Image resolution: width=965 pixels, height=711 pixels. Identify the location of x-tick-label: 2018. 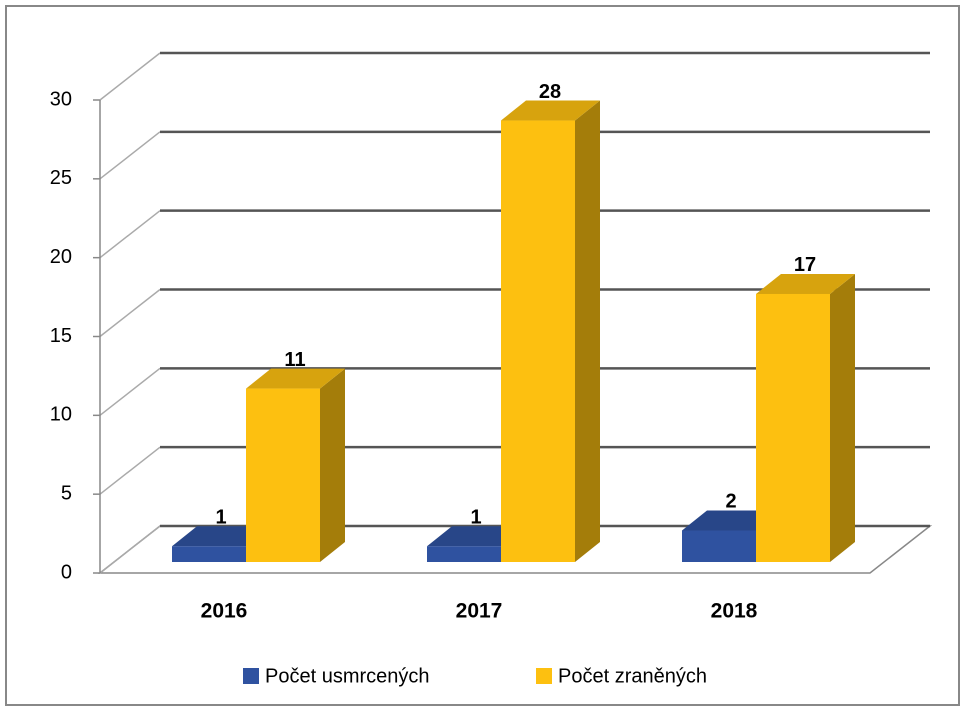
(734, 611).